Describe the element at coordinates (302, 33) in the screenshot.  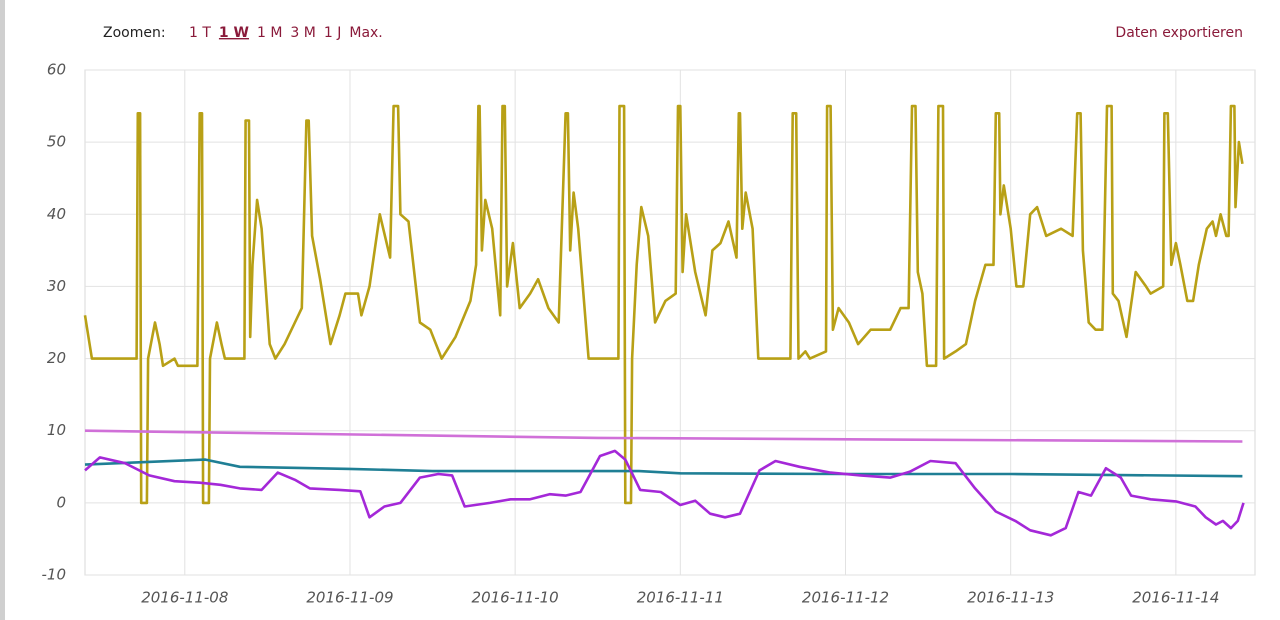
I see `zoom-option: 3 M` at that location.